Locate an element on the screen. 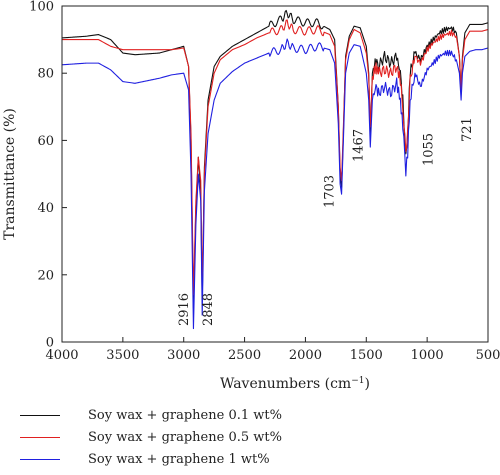 The width and height of the screenshot is (500, 475). peak-label: 2916 is located at coordinates (184, 309).